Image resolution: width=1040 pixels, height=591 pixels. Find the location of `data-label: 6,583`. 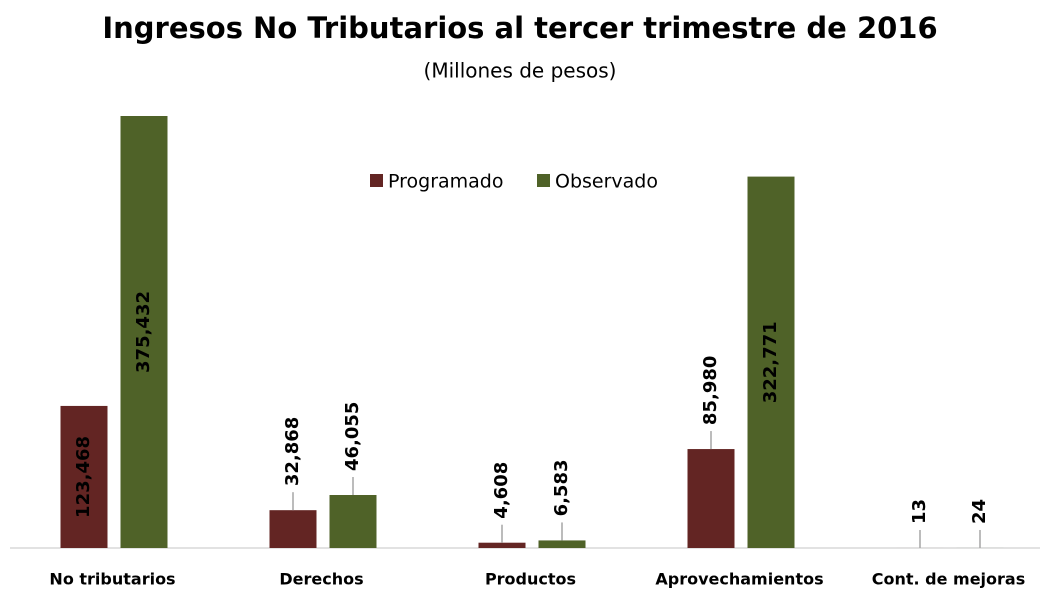

data-label: 6,583 is located at coordinates (561, 487).